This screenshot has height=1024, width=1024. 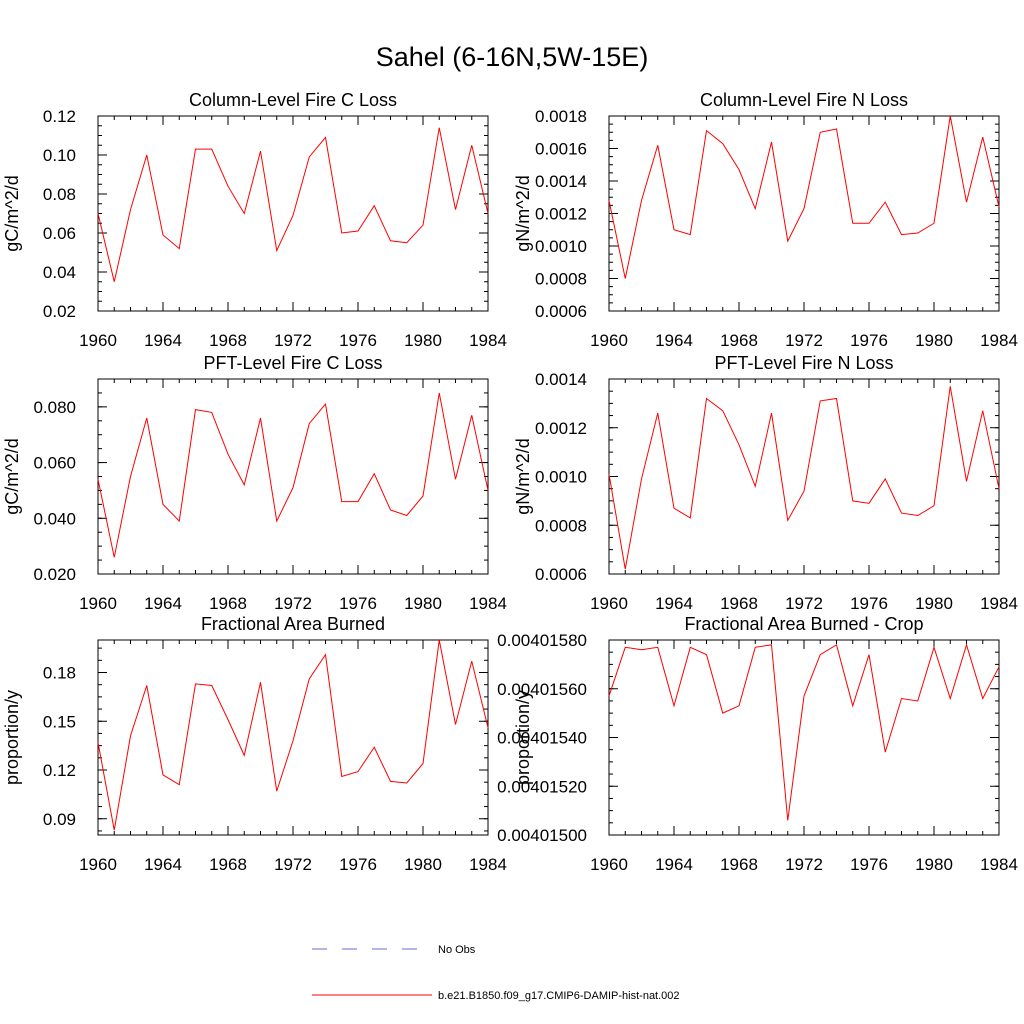 I want to click on panel-title: Column-Level Fire C Loss, so click(x=293, y=100).